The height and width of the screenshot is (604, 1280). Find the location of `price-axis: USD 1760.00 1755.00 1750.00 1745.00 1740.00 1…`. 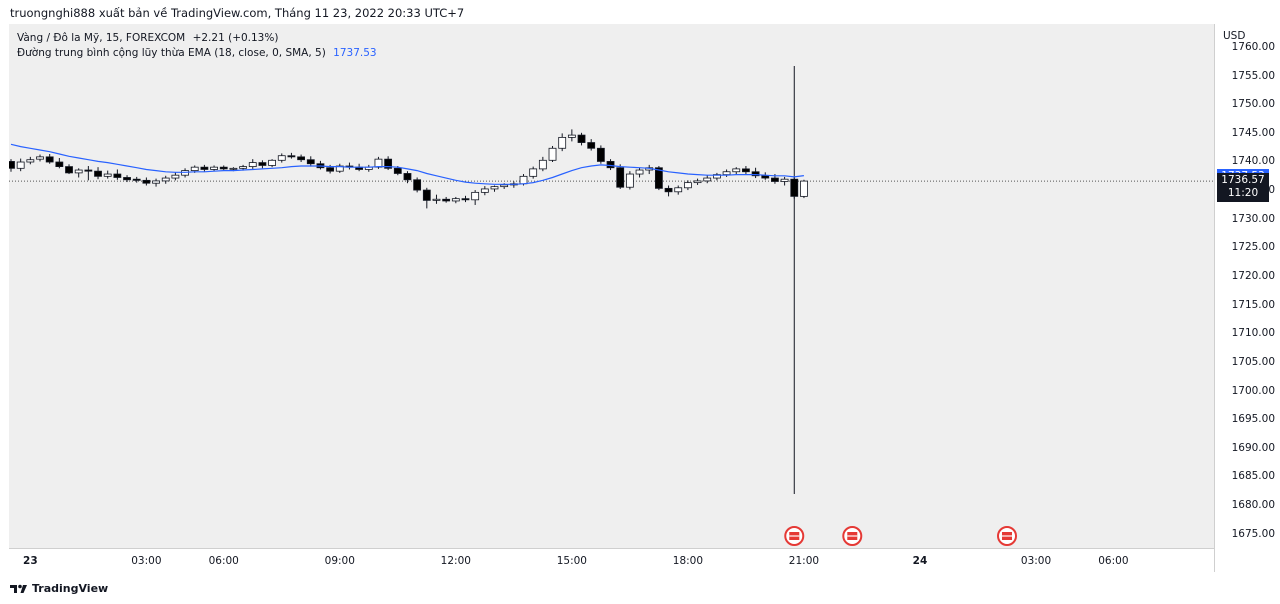

price-axis: USD 1760.00 1755.00 1750.00 1745.00 1740.00 1… is located at coordinates (1247, 298).